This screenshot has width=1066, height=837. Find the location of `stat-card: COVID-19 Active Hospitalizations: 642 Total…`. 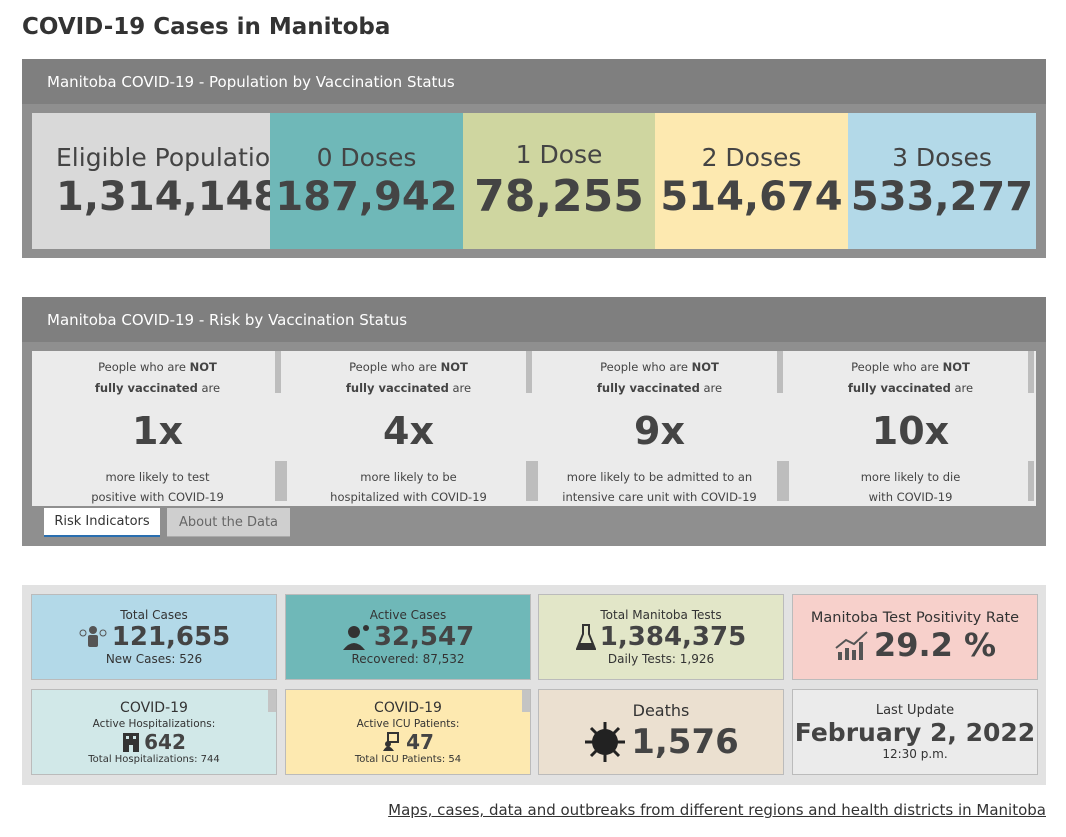

stat-card: COVID-19 Active Hospitalizations: 642 Total… is located at coordinates (154, 732).